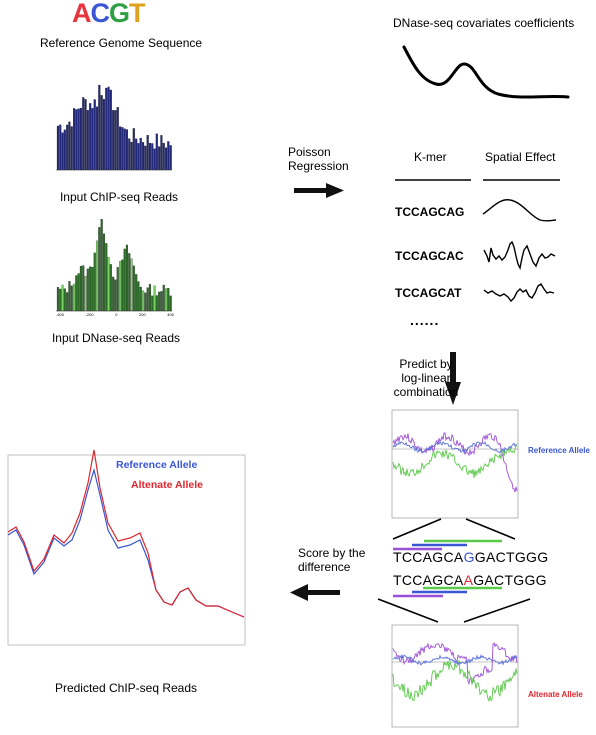  I want to click on score-arrow, so click(315, 592).